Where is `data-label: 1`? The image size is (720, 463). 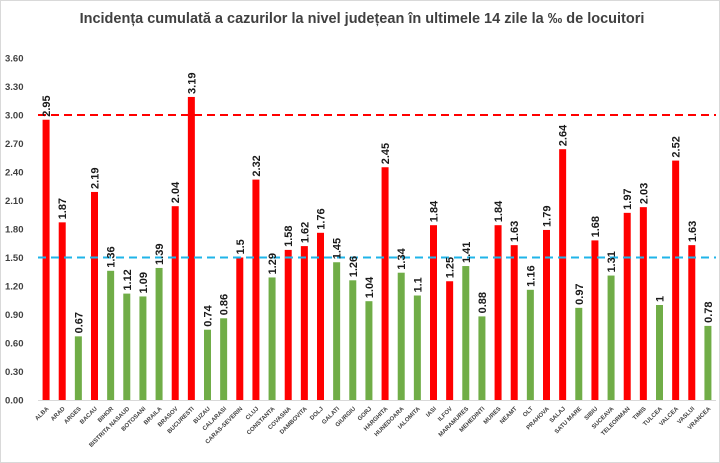
data-label: 1 is located at coordinates (661, 299).